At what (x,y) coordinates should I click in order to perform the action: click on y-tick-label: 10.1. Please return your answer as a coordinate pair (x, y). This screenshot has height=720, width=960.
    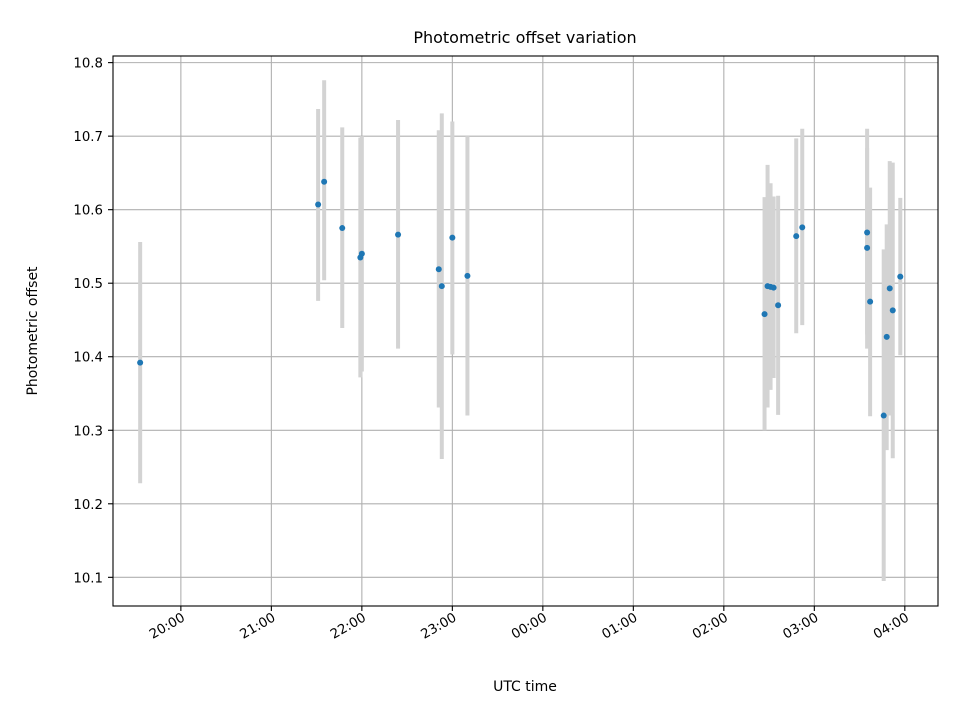
    Looking at the image, I should click on (88, 578).